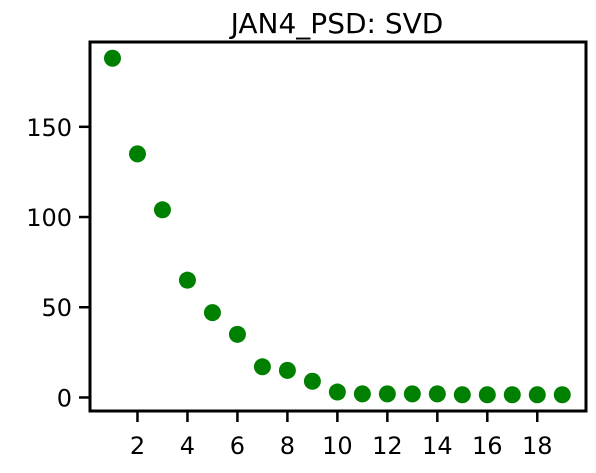 The height and width of the screenshot is (473, 596). Describe the element at coordinates (336, 23) in the screenshot. I see `chart-title: JAN4_PSD: SVD` at that location.